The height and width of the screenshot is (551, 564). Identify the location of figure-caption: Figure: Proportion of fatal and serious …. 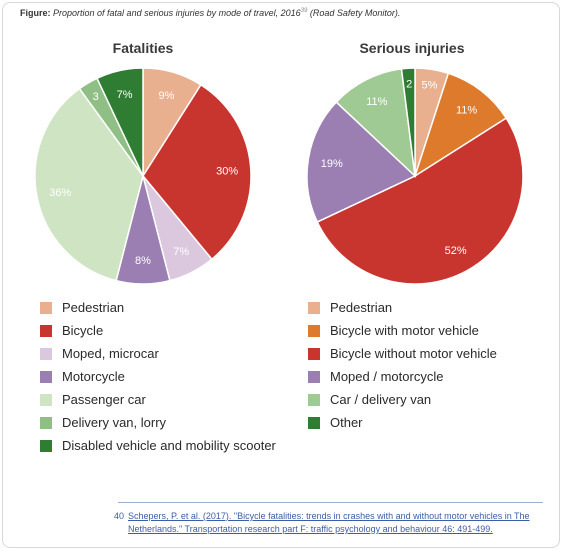
(285, 13).